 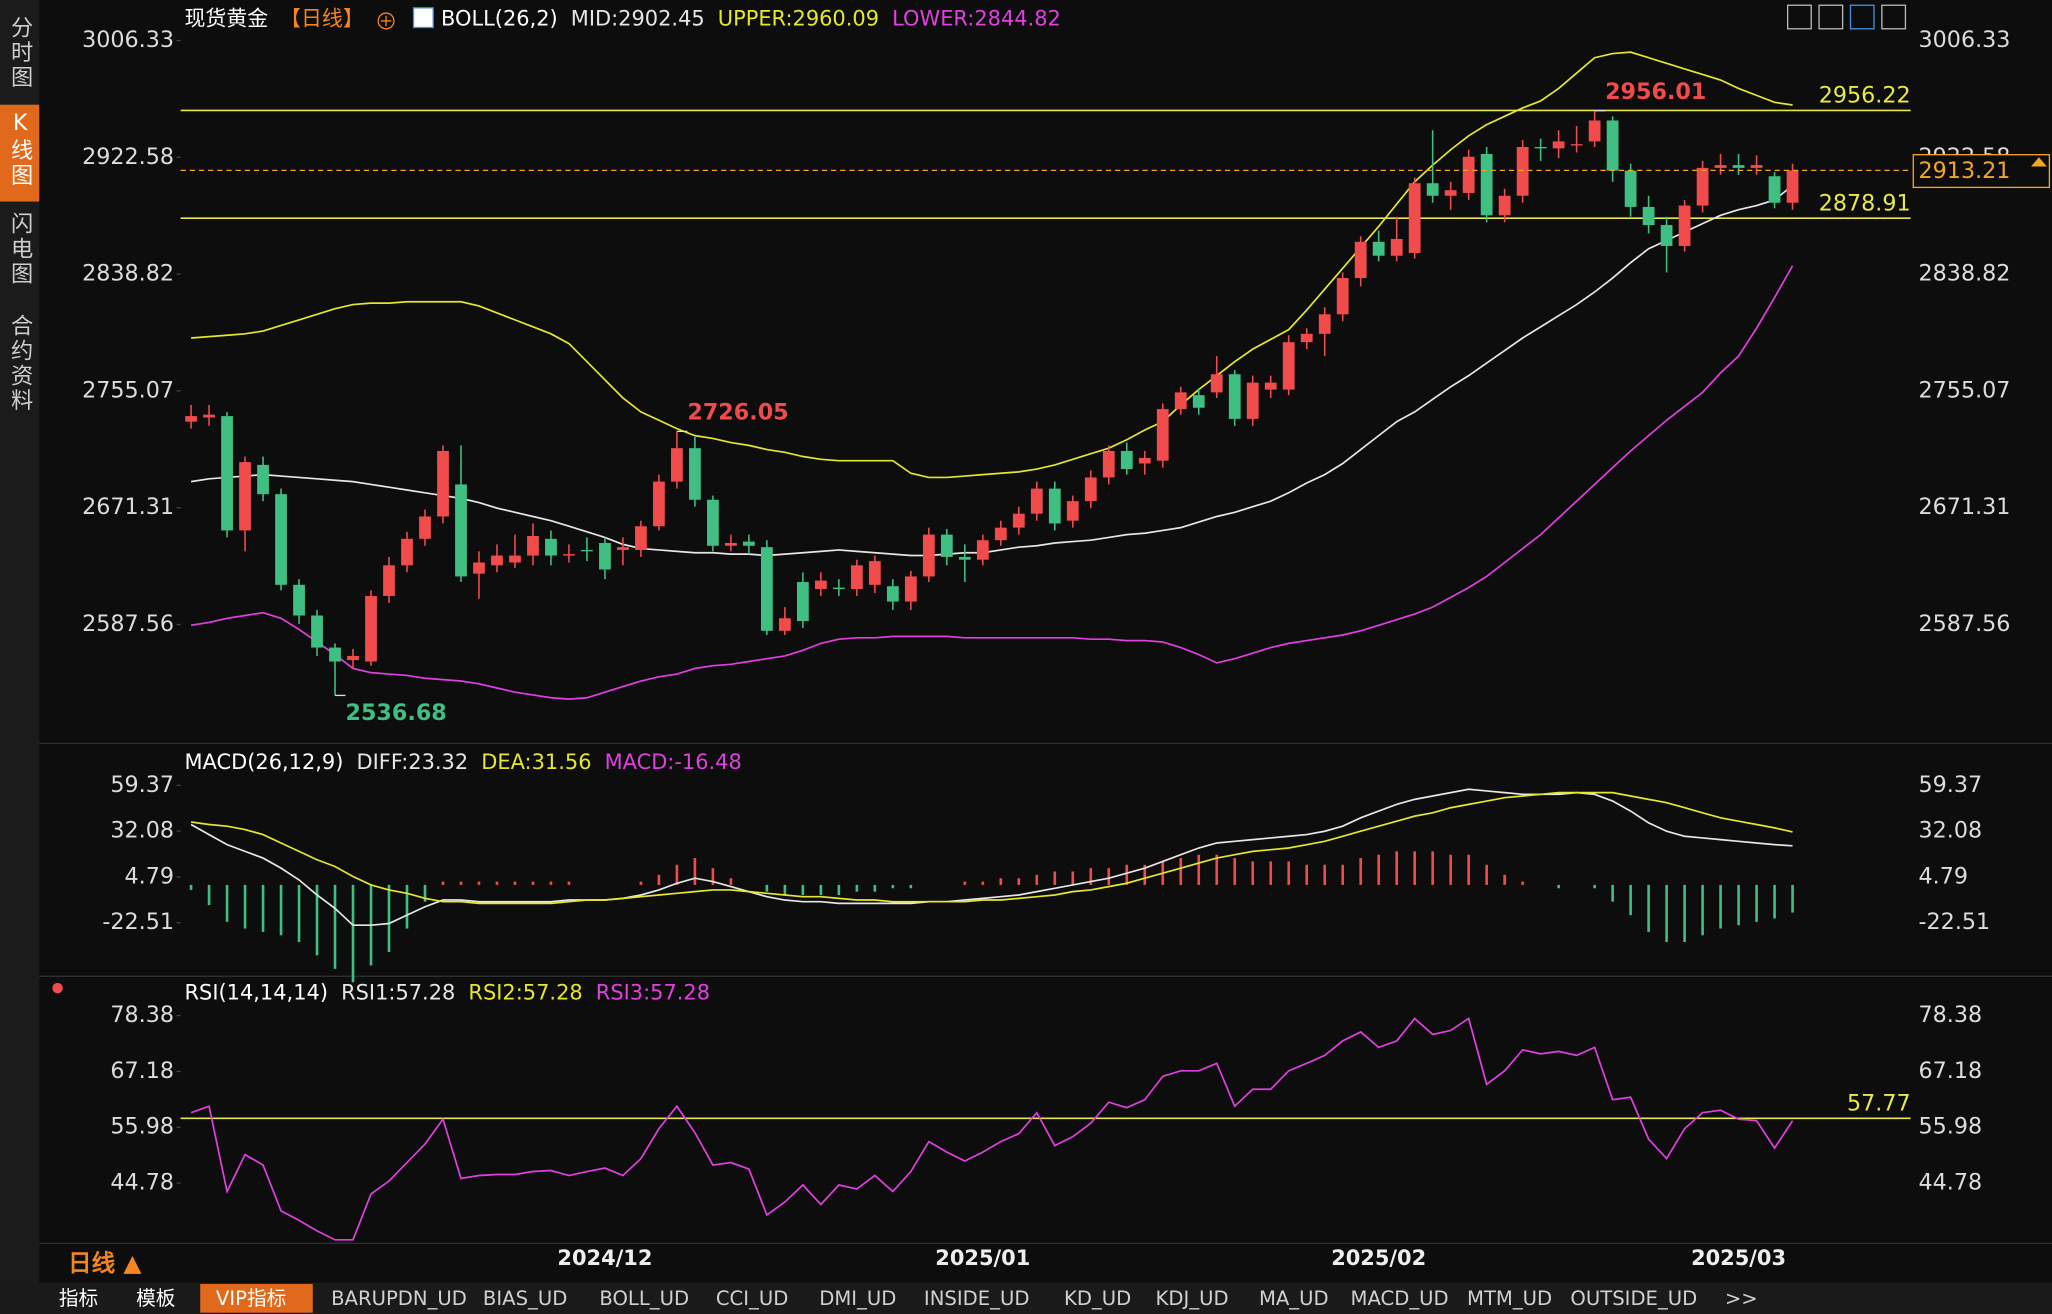 What do you see at coordinates (623, 992) in the screenshot?
I see `legend-name: RSI3:` at bounding box center [623, 992].